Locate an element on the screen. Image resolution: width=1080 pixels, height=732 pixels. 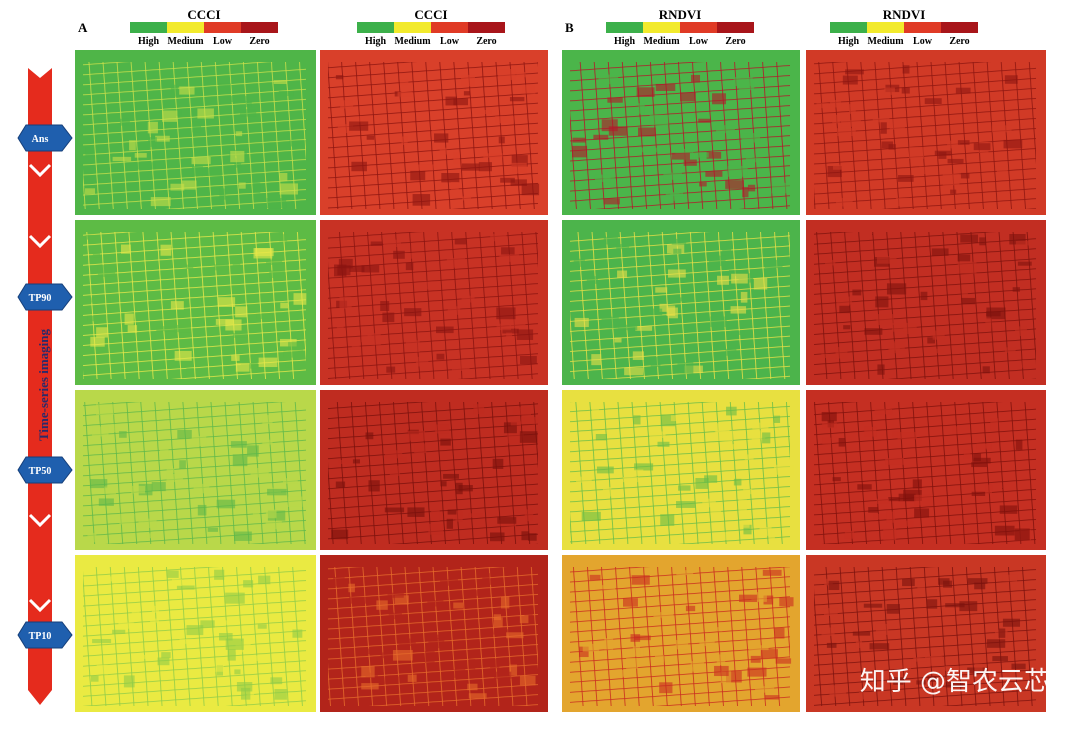
legend: RNDVI High Medium Low Zero is located at coordinates (680, 27).